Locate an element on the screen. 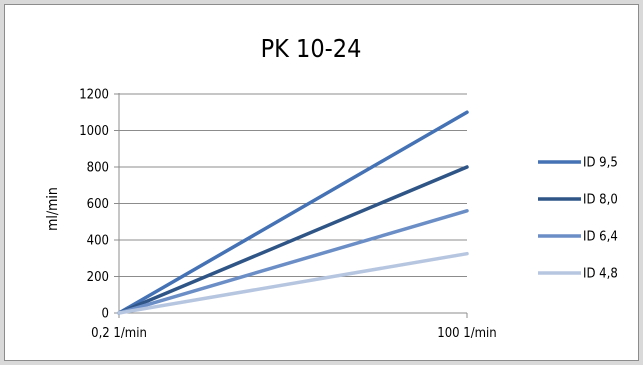 The image size is (643, 365). y-tick-label-3: 600 is located at coordinates (98, 204).